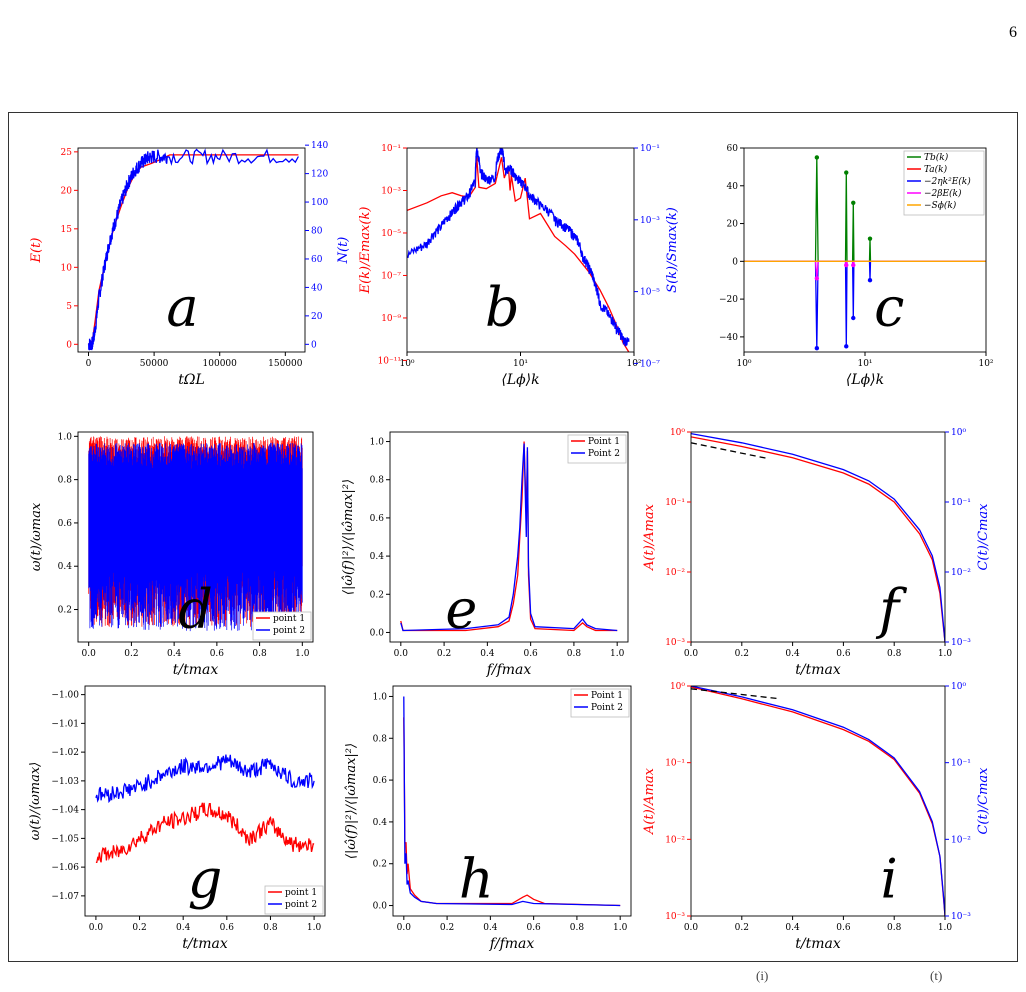  What do you see at coordinates (380, 823) in the screenshot?
I see `y-tick-label: 0.4` at bounding box center [380, 823].